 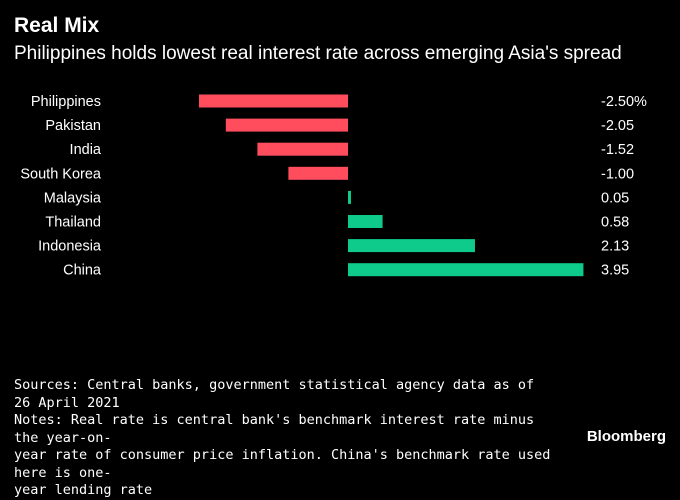 I want to click on category-label: Pakistan, so click(x=73, y=126).